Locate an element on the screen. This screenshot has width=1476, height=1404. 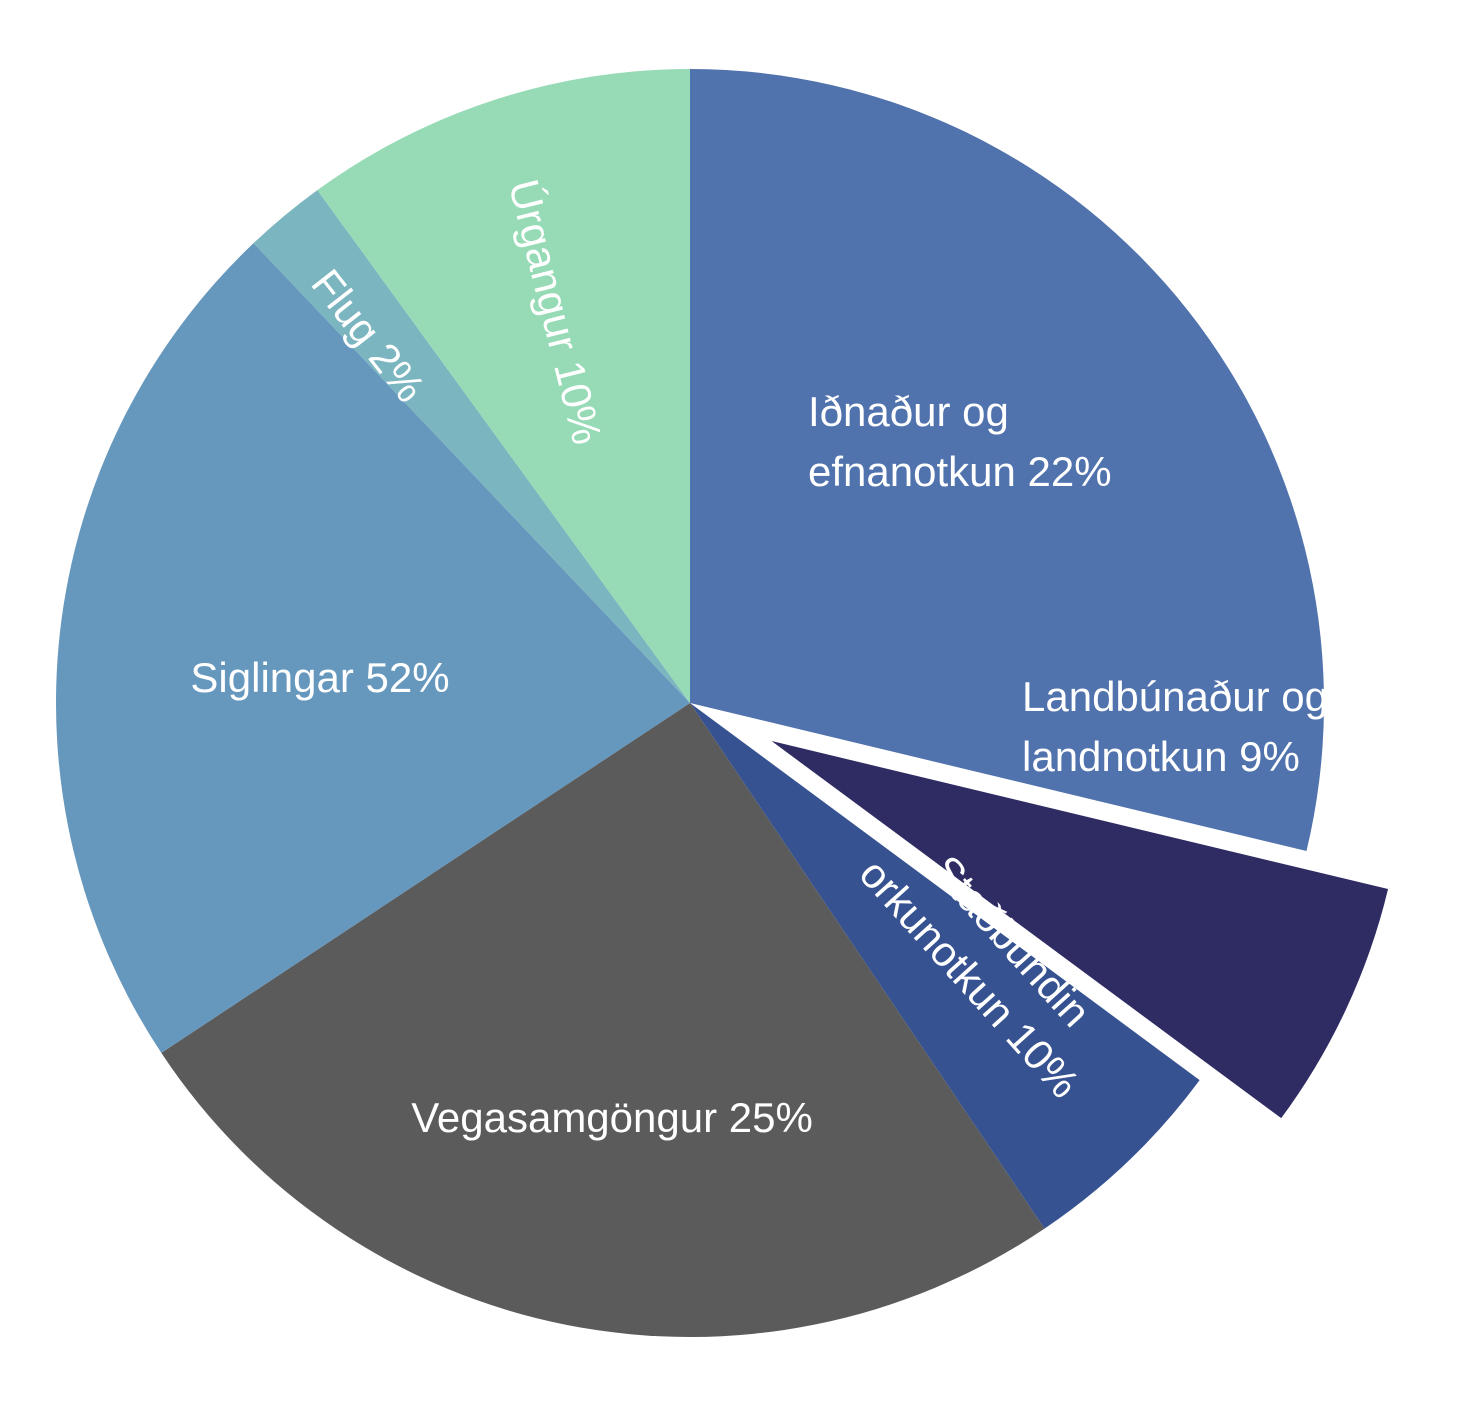
label-line: Landbúnaður og is located at coordinates (1175, 696).